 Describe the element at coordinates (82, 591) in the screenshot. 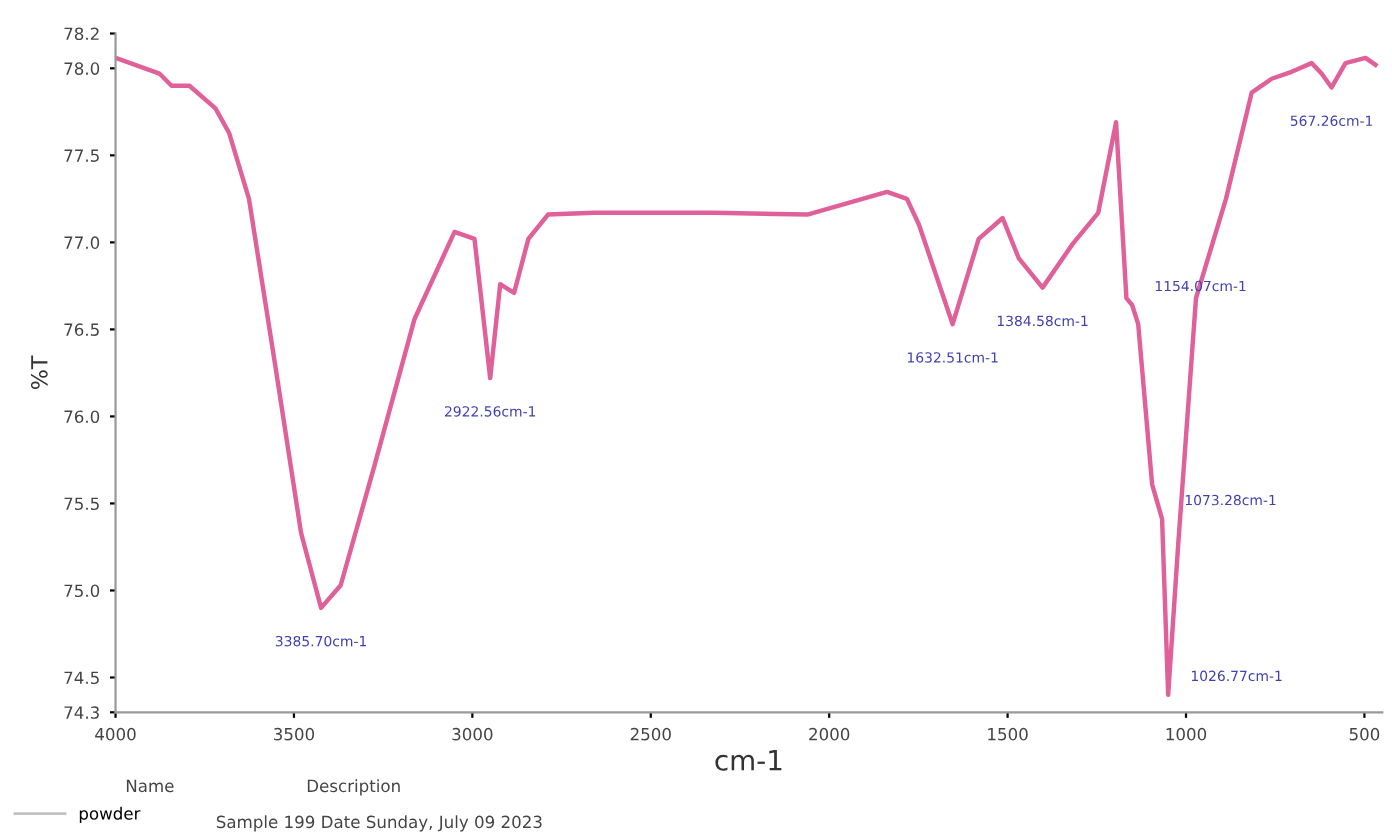

I see `y-tick-label: 75.0` at that location.